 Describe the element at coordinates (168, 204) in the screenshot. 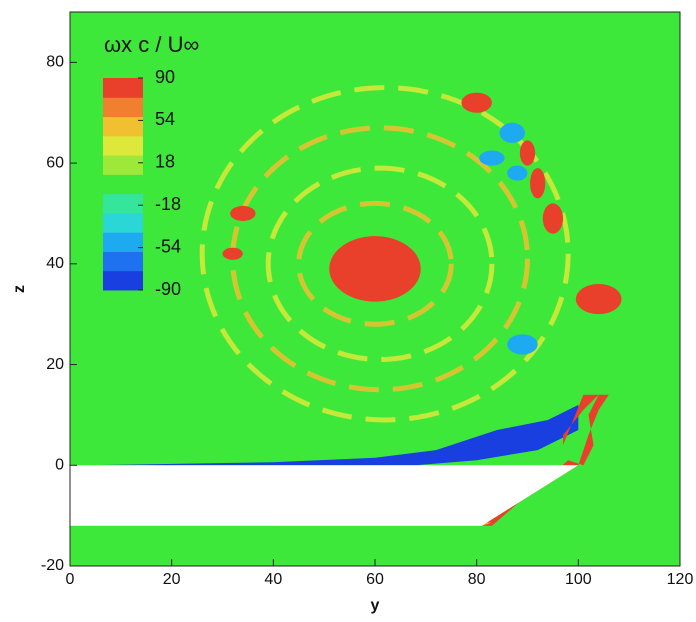

I see `colorbar-tick-label: -18` at that location.